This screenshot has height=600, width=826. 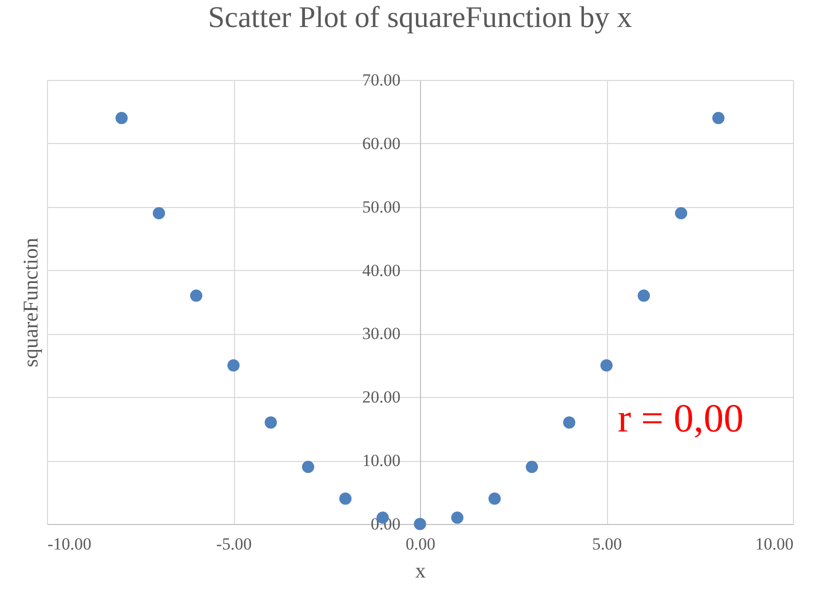 What do you see at coordinates (30, 302) in the screenshot?
I see `y-axis-title: squareFunction` at bounding box center [30, 302].